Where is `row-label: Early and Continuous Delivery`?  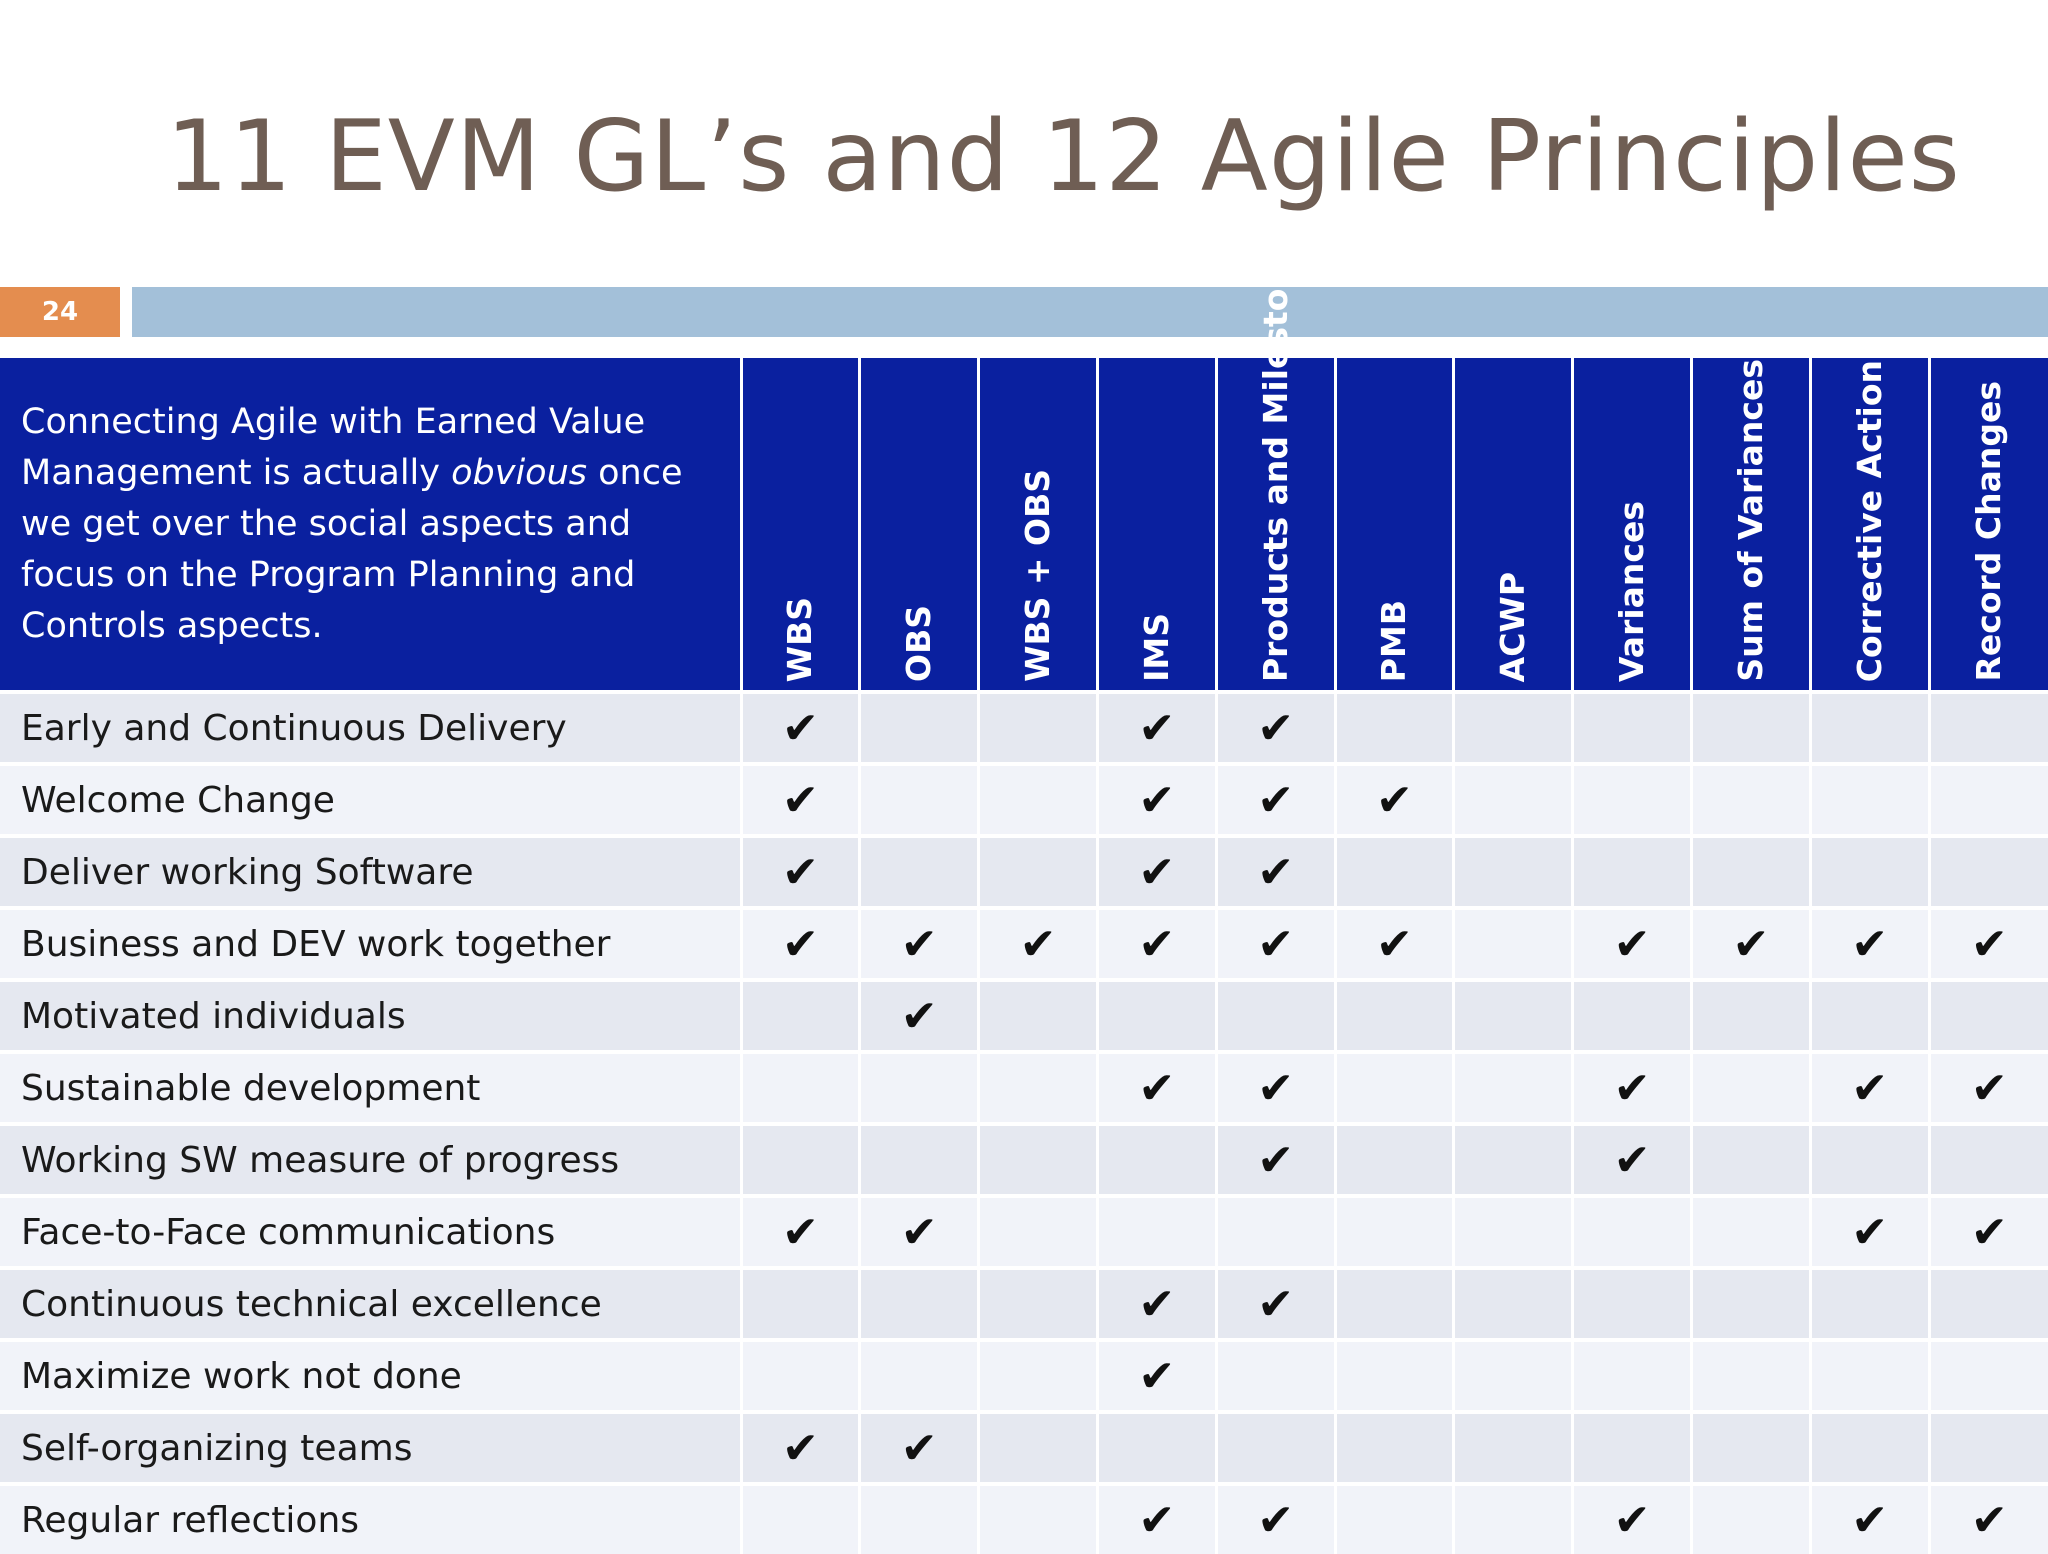 row-label: Early and Continuous Delivery is located at coordinates (371, 727).